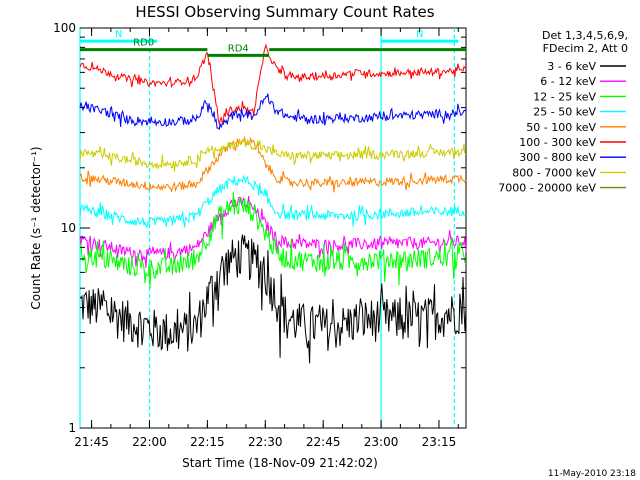 This screenshot has width=640, height=480. What do you see at coordinates (585, 35) in the screenshot?
I see `legend-header-1: Det 1,3,4,5,6,9,` at bounding box center [585, 35].